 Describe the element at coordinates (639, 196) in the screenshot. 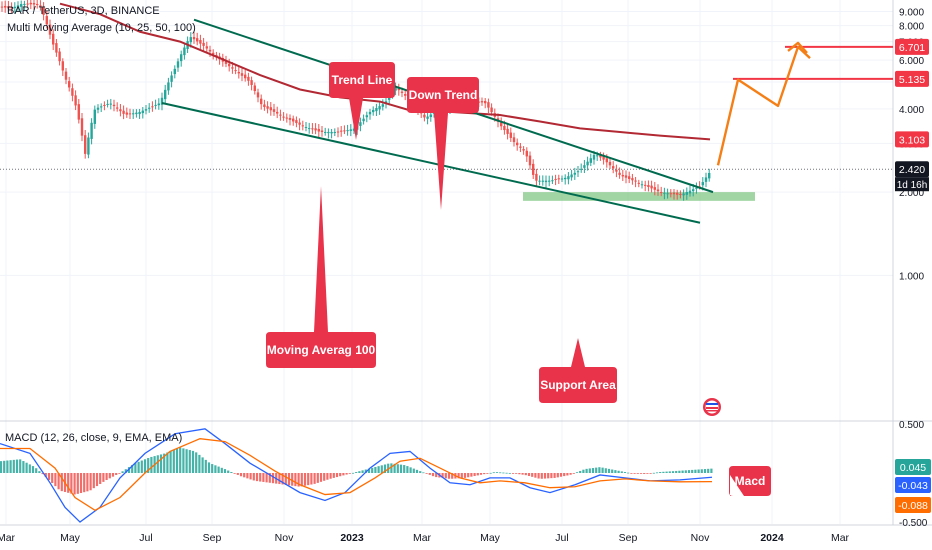

I see `support-area-zone` at that location.